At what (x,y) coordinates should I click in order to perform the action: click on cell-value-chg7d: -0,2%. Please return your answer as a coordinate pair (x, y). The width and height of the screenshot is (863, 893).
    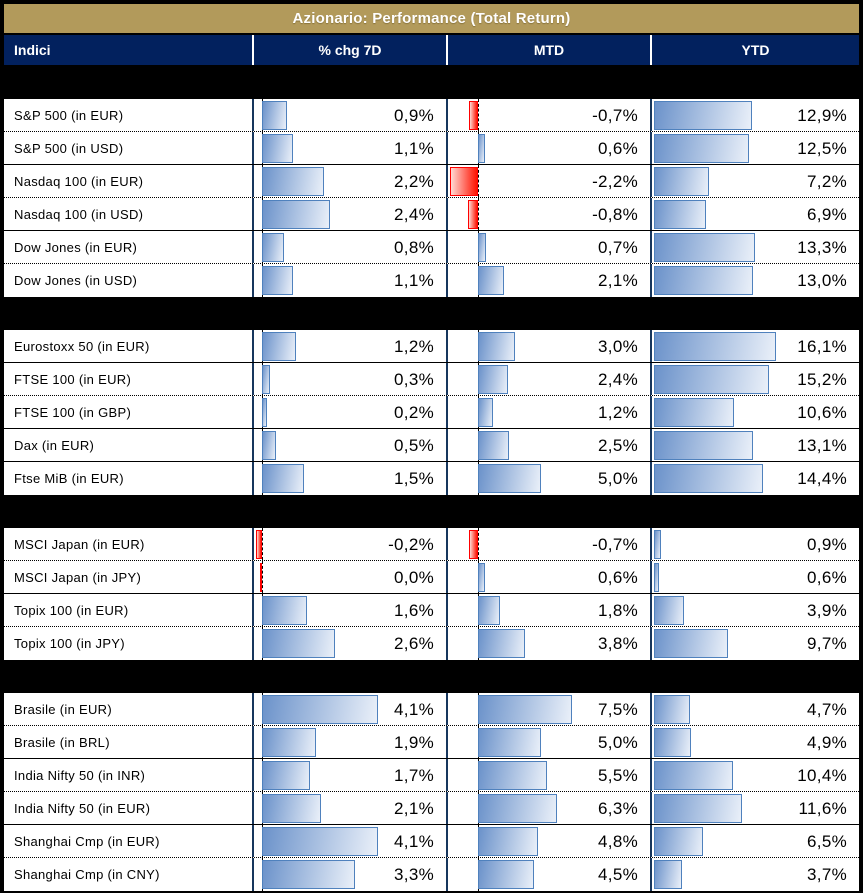
    Looking at the image, I should click on (411, 544).